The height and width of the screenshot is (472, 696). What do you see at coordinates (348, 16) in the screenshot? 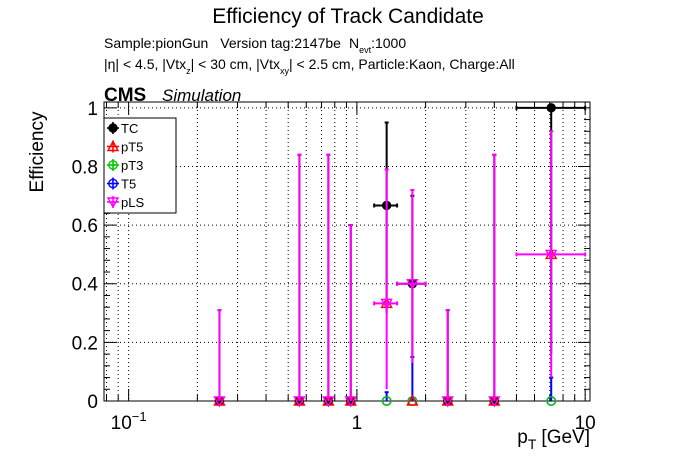
I see `chart-title: Efficiency of Track Candidate` at bounding box center [348, 16].